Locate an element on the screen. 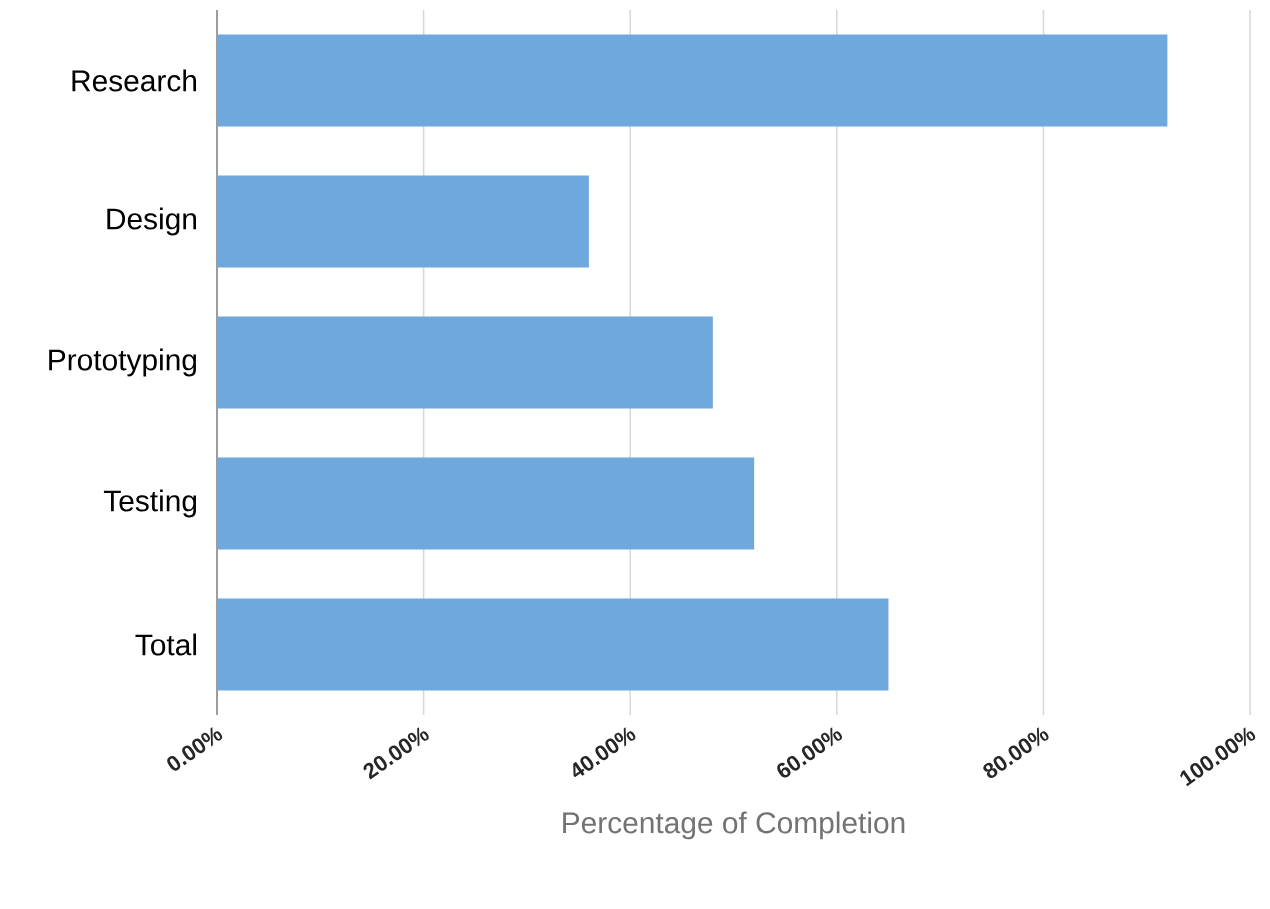  y-tick-label: Total is located at coordinates (165, 644).